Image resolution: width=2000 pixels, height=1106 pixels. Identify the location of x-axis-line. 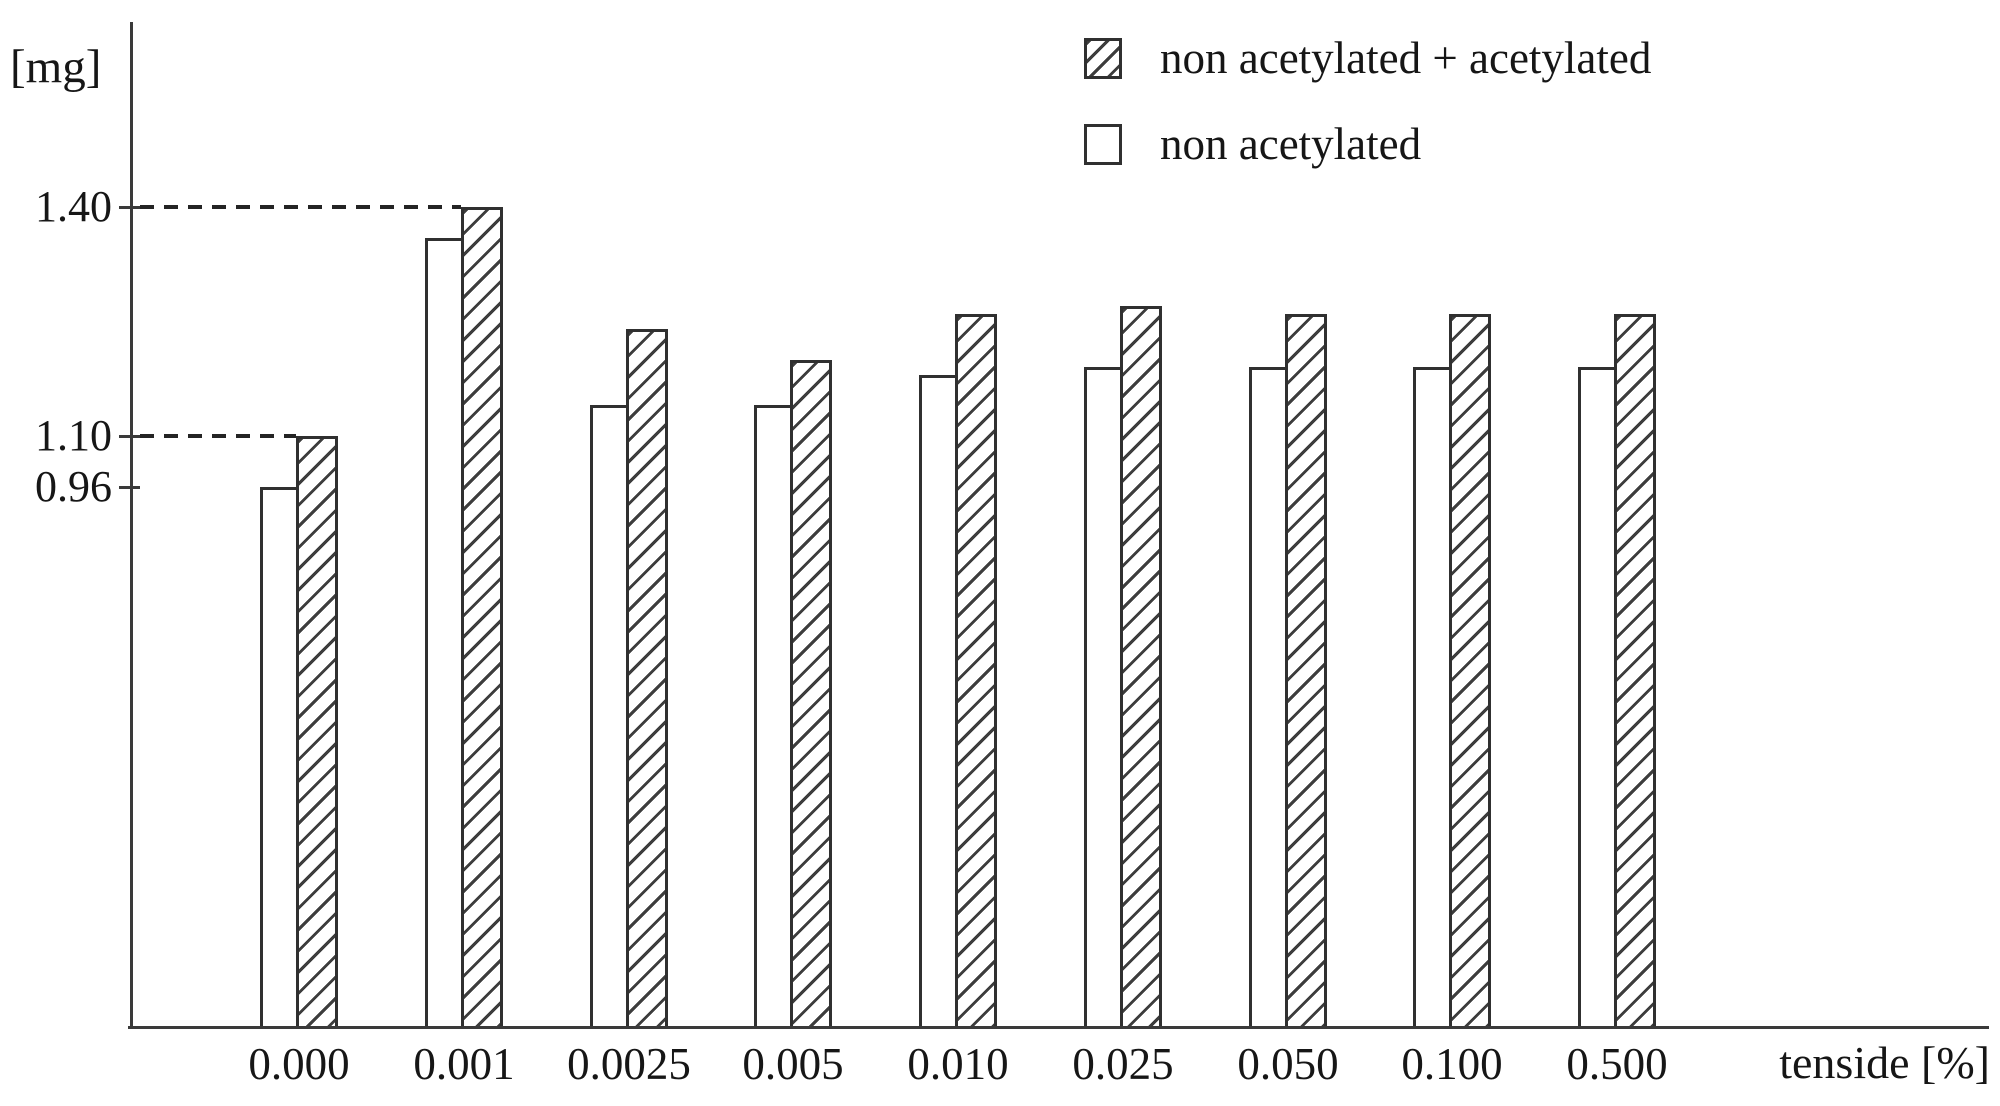
(1058, 1027).